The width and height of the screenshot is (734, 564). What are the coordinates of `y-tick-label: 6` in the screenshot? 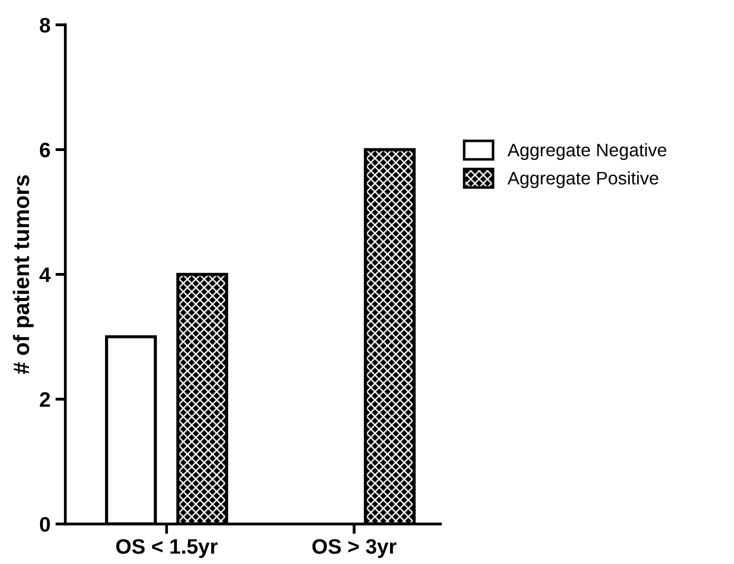 It's located at (45, 150).